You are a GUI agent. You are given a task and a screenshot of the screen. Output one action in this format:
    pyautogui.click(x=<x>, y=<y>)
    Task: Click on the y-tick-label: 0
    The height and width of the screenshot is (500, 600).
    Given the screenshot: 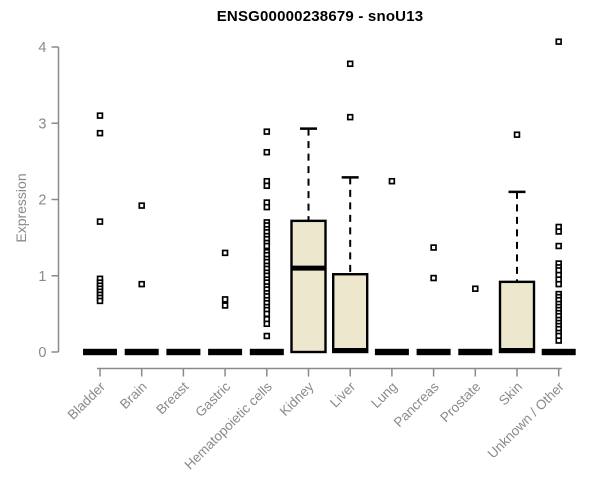 What is the action you would take?
    pyautogui.click(x=42, y=353)
    